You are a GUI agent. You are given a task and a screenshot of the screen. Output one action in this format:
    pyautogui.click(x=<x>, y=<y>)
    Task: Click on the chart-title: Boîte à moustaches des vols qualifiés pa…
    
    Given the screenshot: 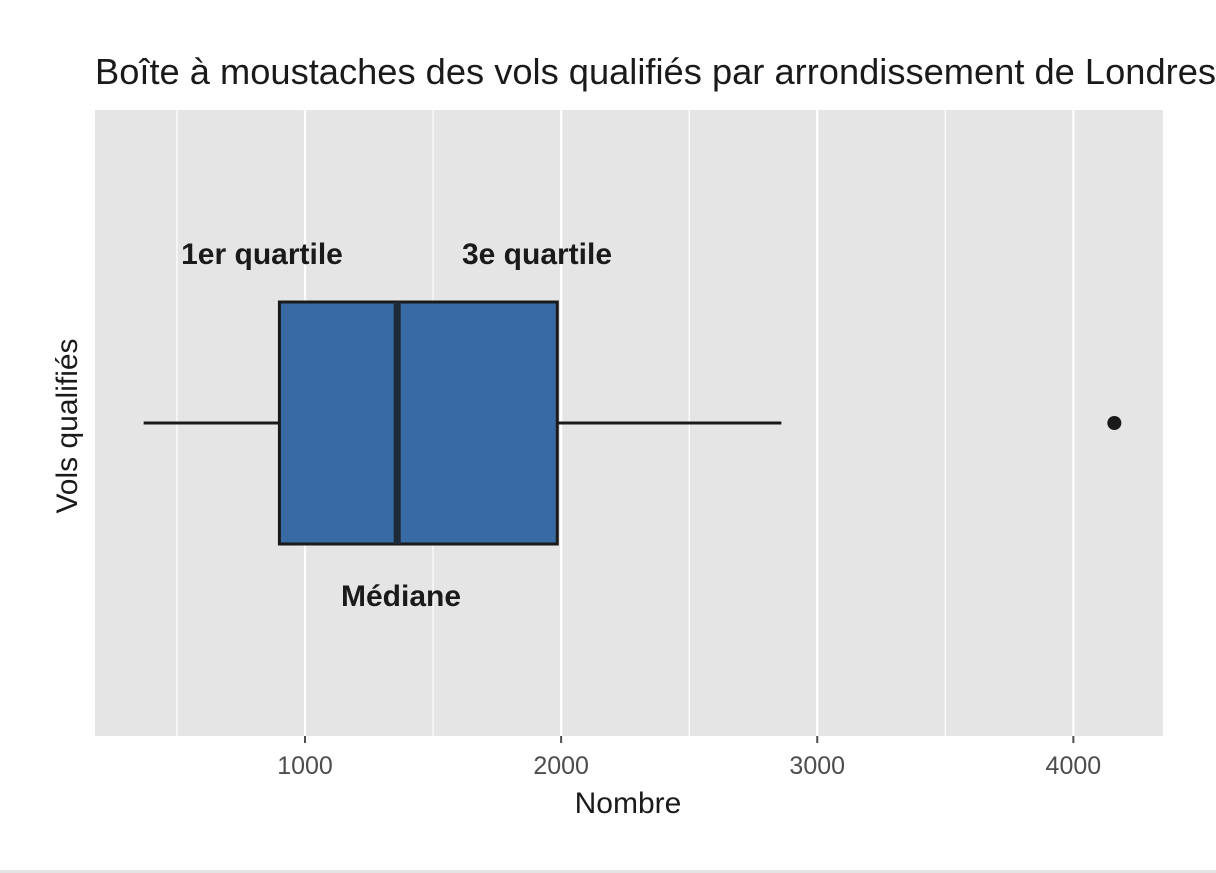 What is the action you would take?
    pyautogui.click(x=655, y=71)
    